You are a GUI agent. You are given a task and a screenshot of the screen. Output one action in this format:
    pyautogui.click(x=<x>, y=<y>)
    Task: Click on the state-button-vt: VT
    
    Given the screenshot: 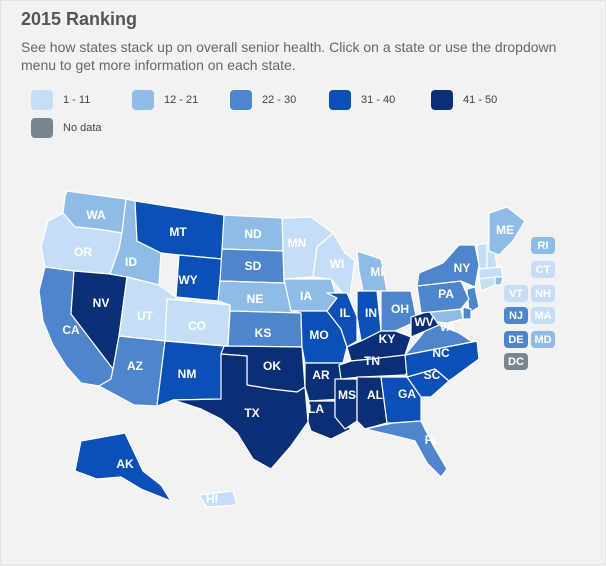 What is the action you would take?
    pyautogui.click(x=516, y=293)
    